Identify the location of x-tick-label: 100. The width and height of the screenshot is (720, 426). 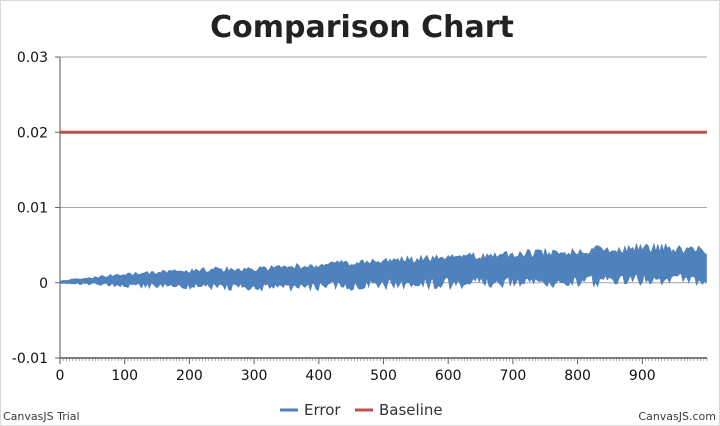
(124, 376).